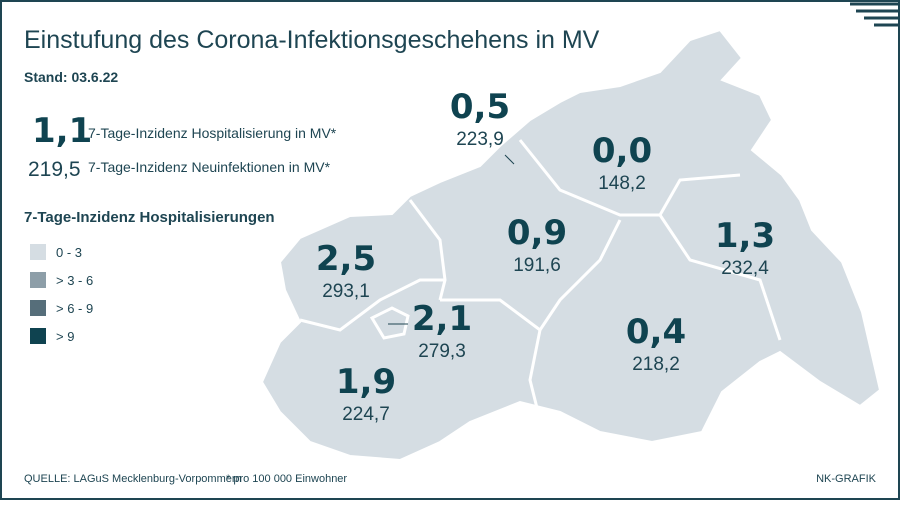  What do you see at coordinates (656, 364) in the screenshot?
I see `region-infections: 218,2` at bounding box center [656, 364].